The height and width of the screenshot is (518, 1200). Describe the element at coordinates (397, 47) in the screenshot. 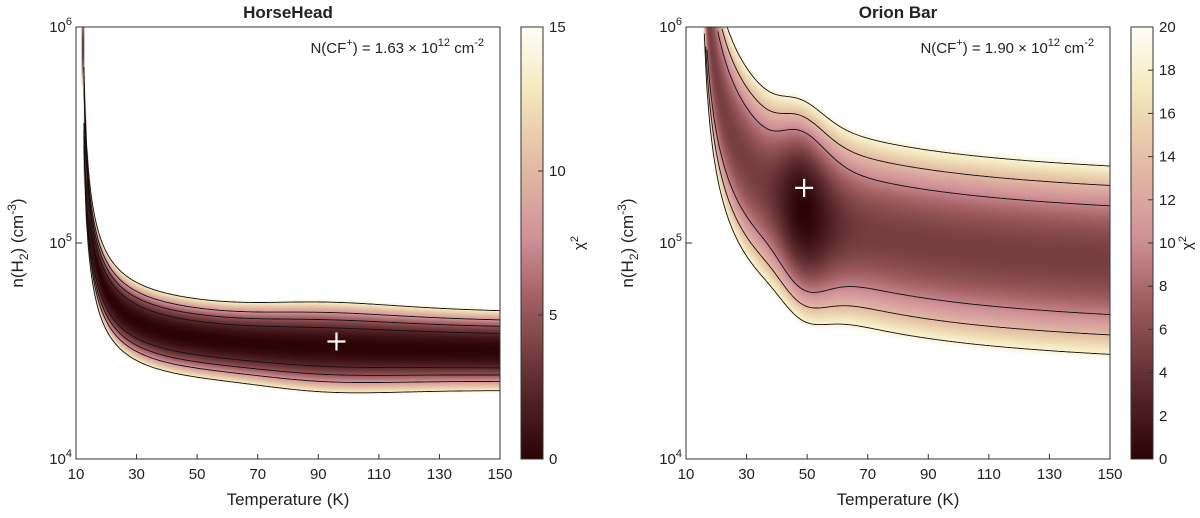

I see `column-density-annotation-horsehead: N(CF+) = 1.63 × 1012 cm-2` at that location.